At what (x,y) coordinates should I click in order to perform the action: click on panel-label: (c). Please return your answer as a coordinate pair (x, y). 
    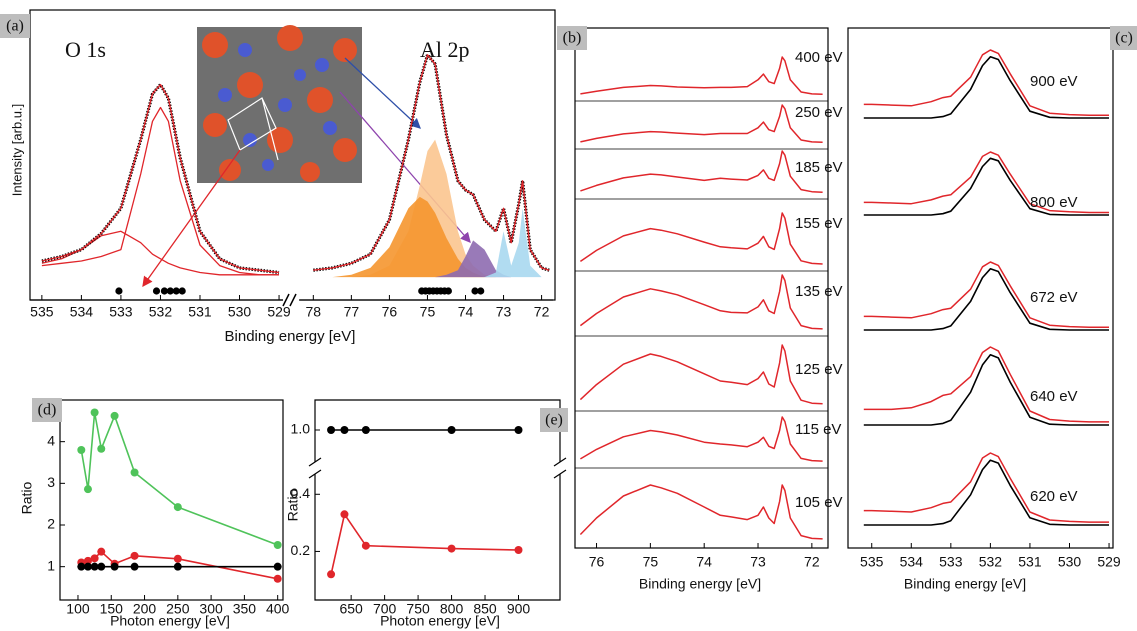
    Looking at the image, I should click on (1124, 38).